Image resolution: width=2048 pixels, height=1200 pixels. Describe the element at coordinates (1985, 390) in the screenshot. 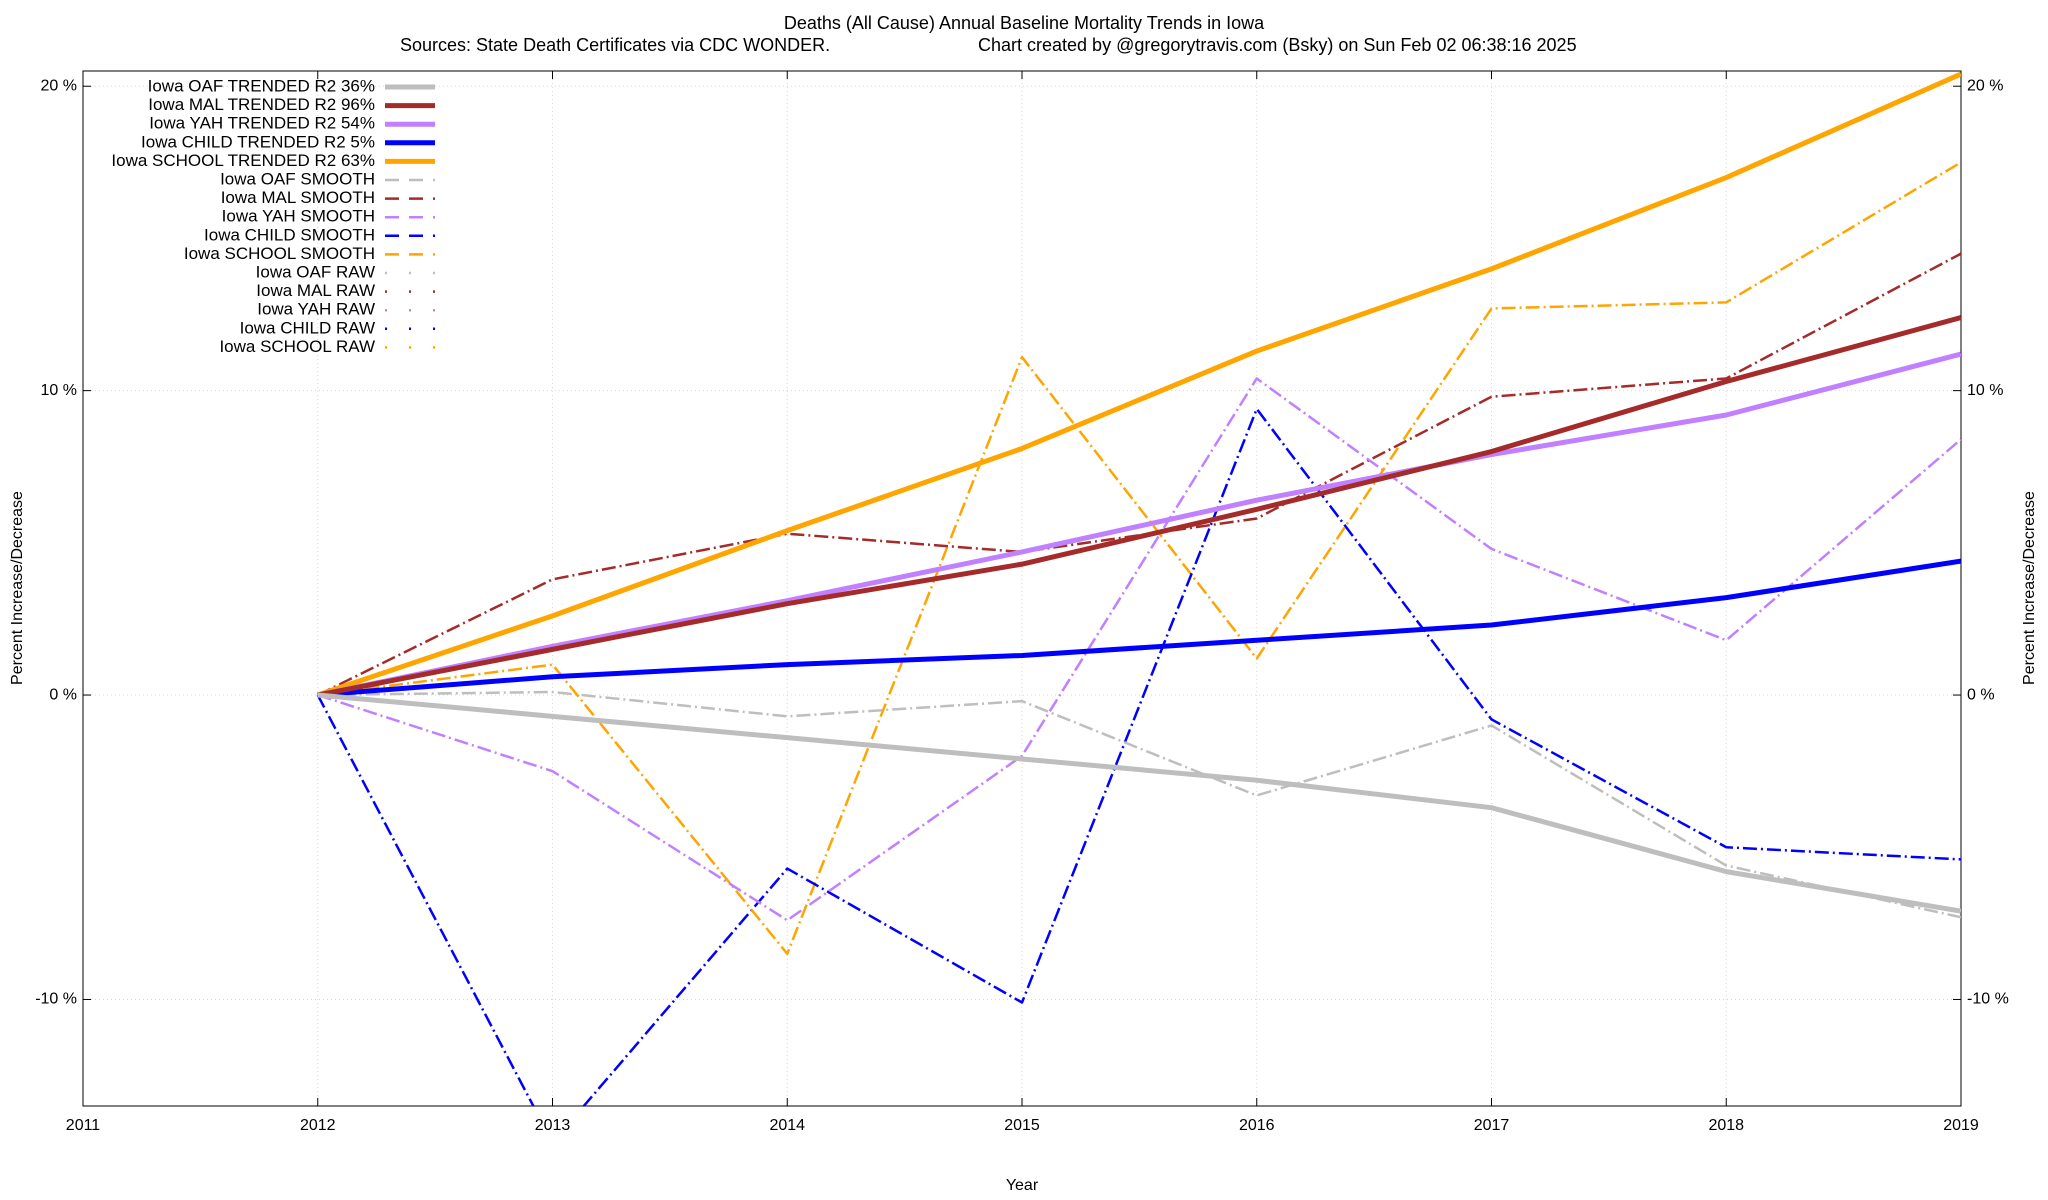

I see `y2-tick-label: 10 %` at that location.